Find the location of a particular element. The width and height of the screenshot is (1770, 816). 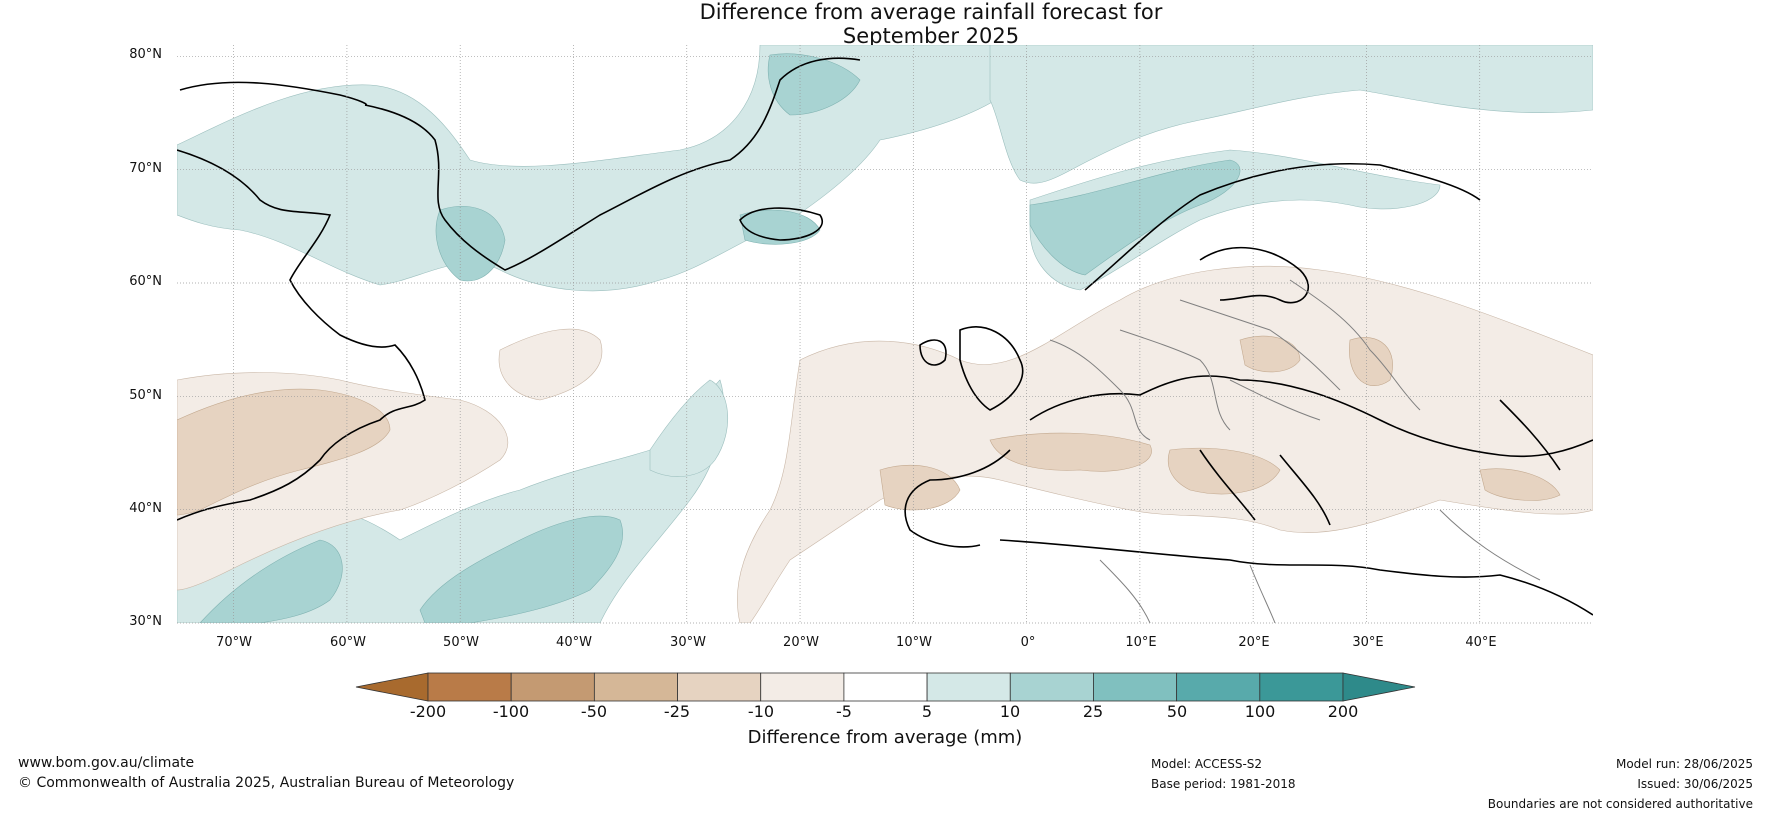

lat-label-40n: 40°N is located at coordinates (145, 508).